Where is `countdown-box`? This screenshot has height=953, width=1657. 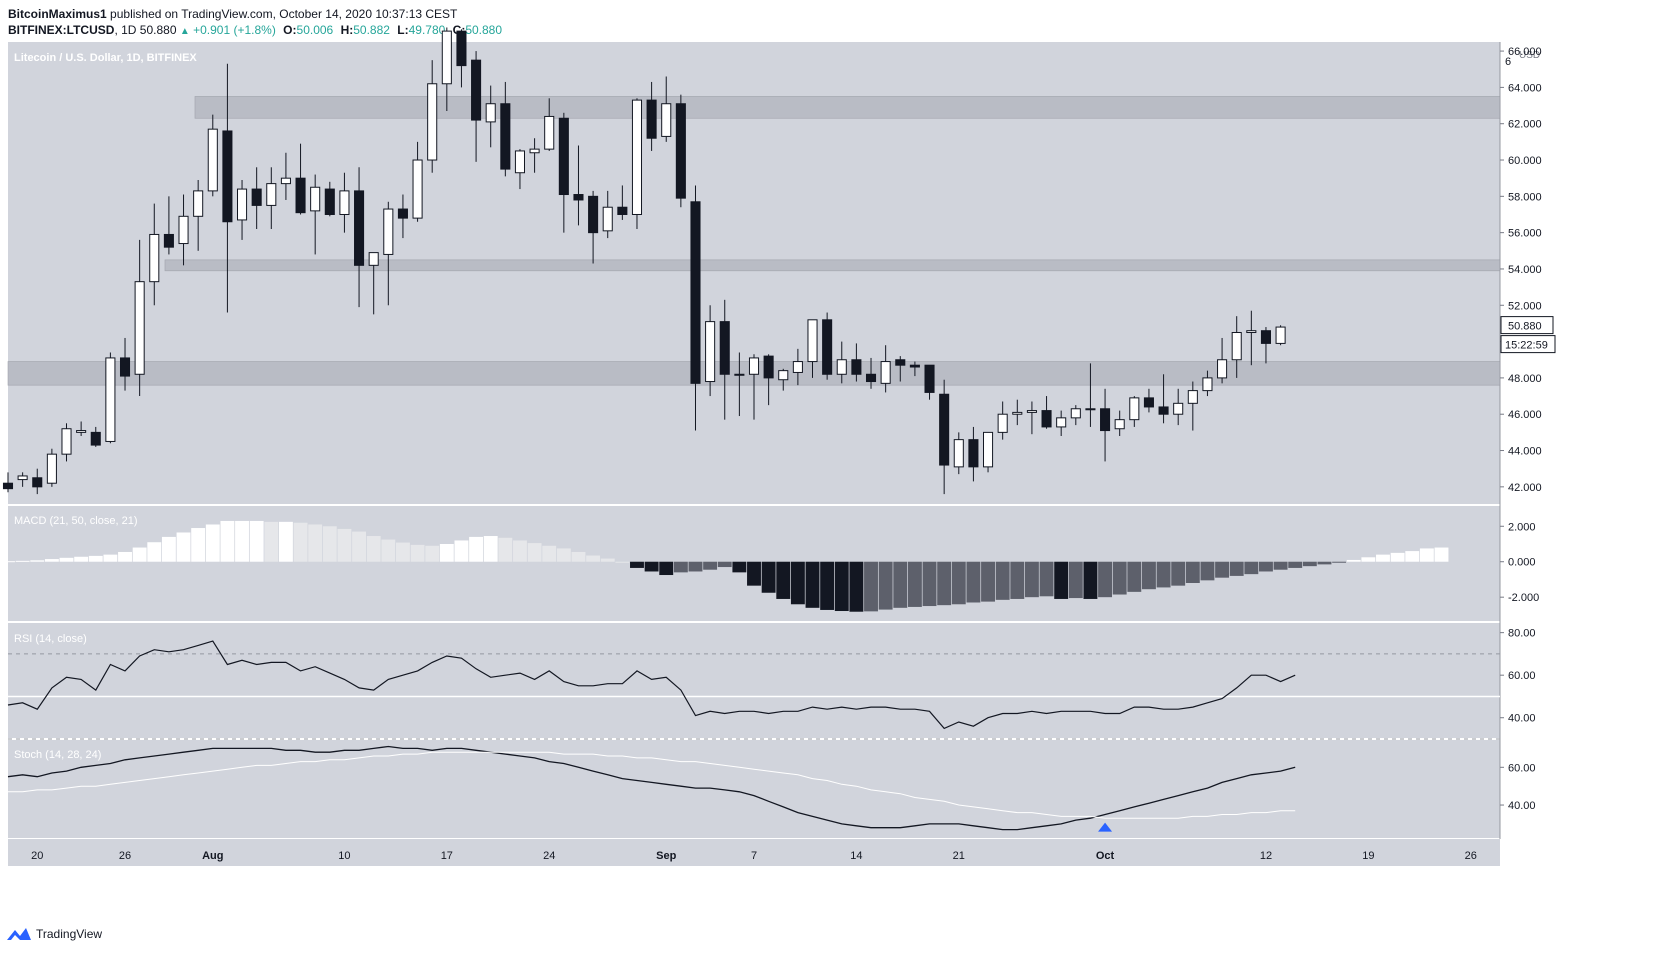
countdown-box is located at coordinates (1528, 344).